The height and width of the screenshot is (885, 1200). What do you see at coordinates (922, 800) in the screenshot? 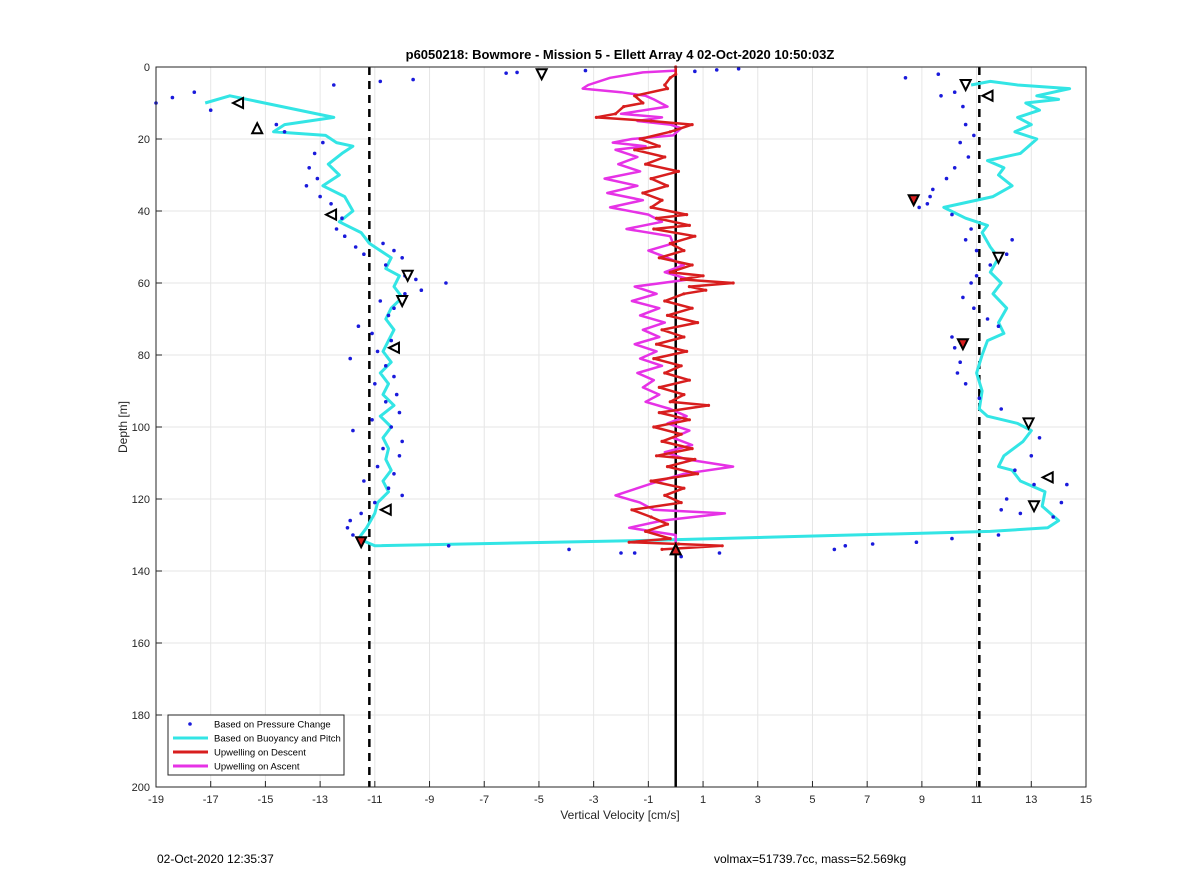
I see `x-tick-label: 9` at bounding box center [922, 800].